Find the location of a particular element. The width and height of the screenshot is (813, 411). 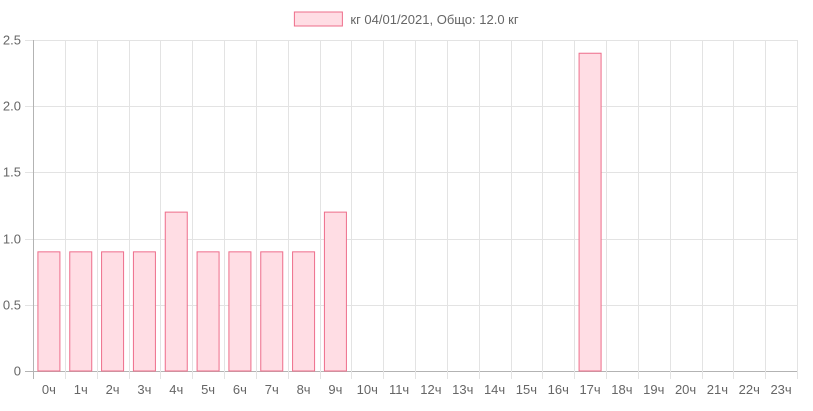

bar-0ч is located at coordinates (49, 311).